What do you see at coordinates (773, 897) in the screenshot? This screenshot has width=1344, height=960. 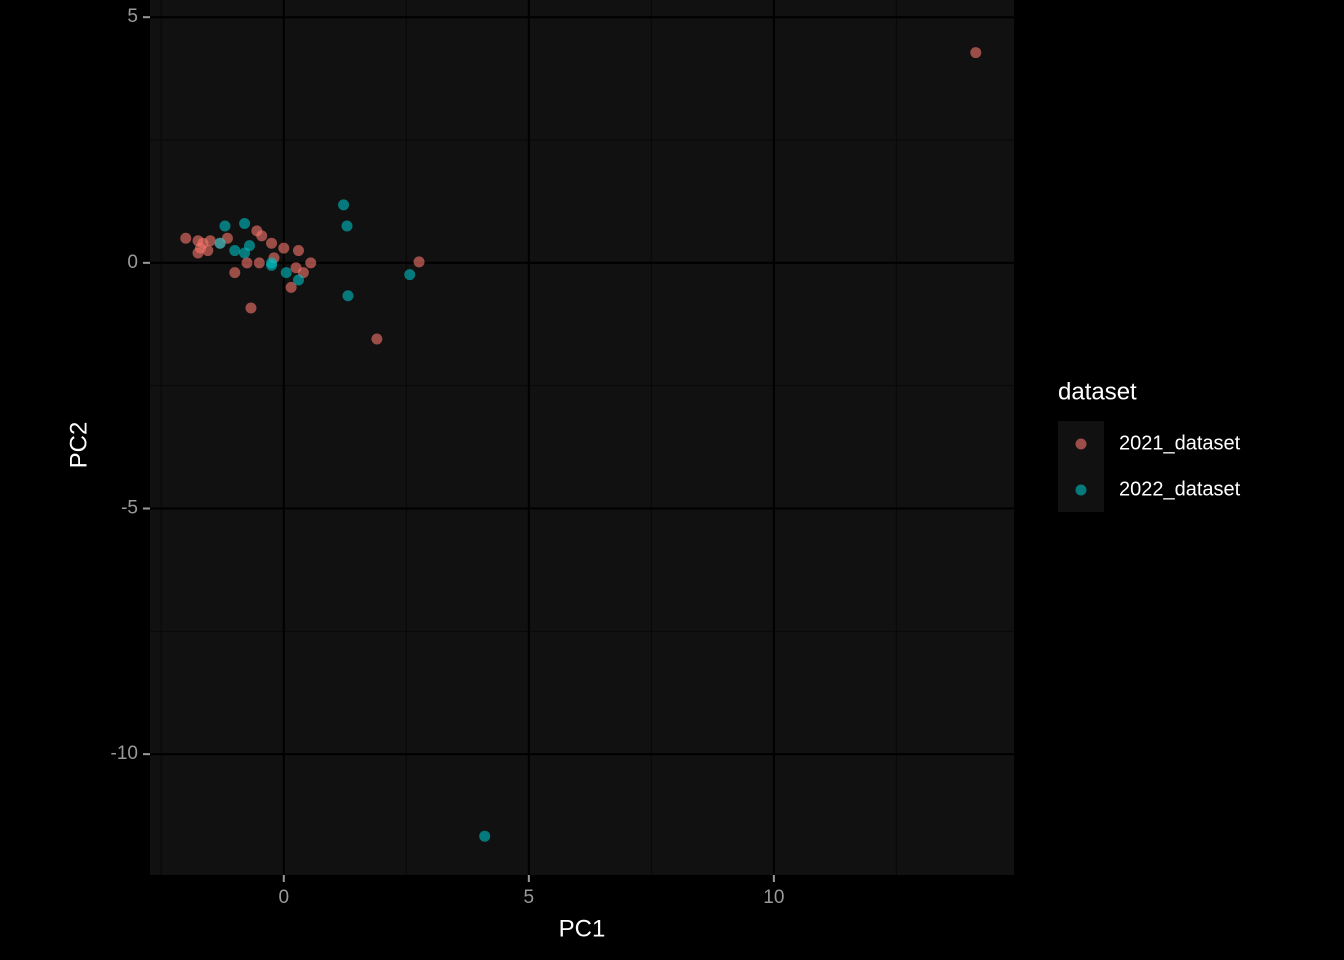 I see `x-tick-label: 10` at bounding box center [773, 897].